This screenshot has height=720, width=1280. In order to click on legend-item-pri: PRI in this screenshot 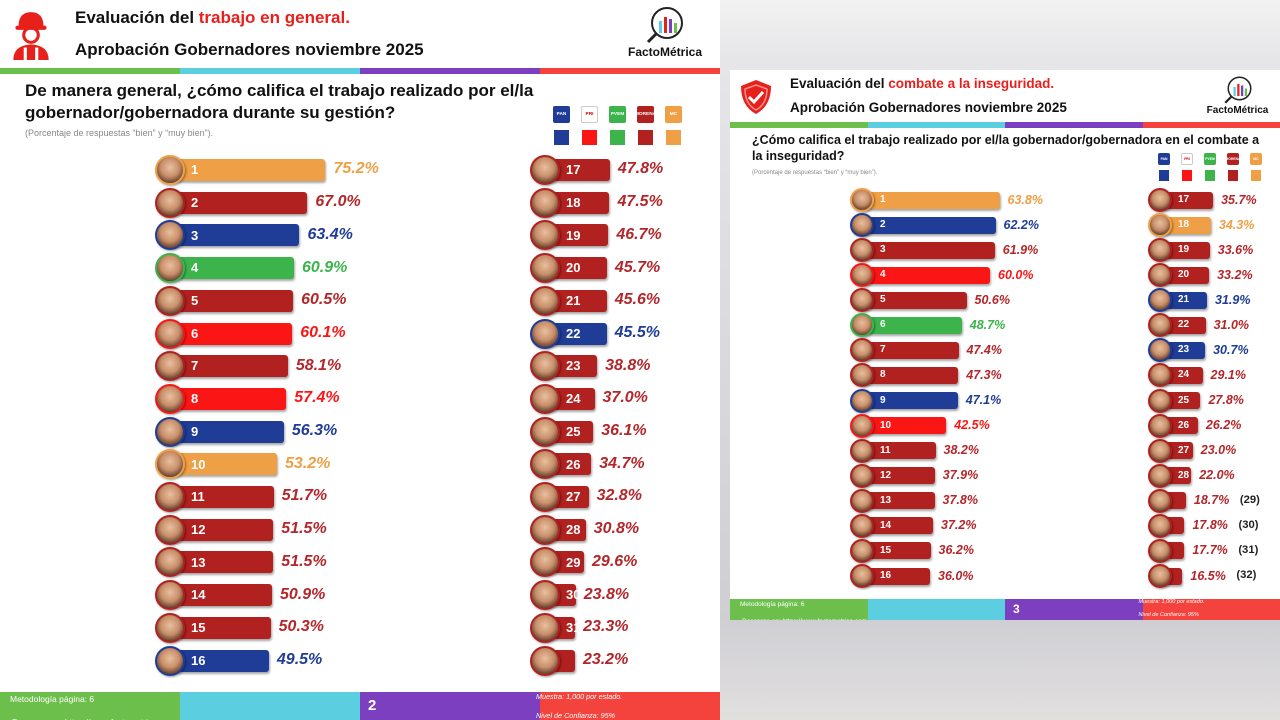, I will do `click(589, 126)`.